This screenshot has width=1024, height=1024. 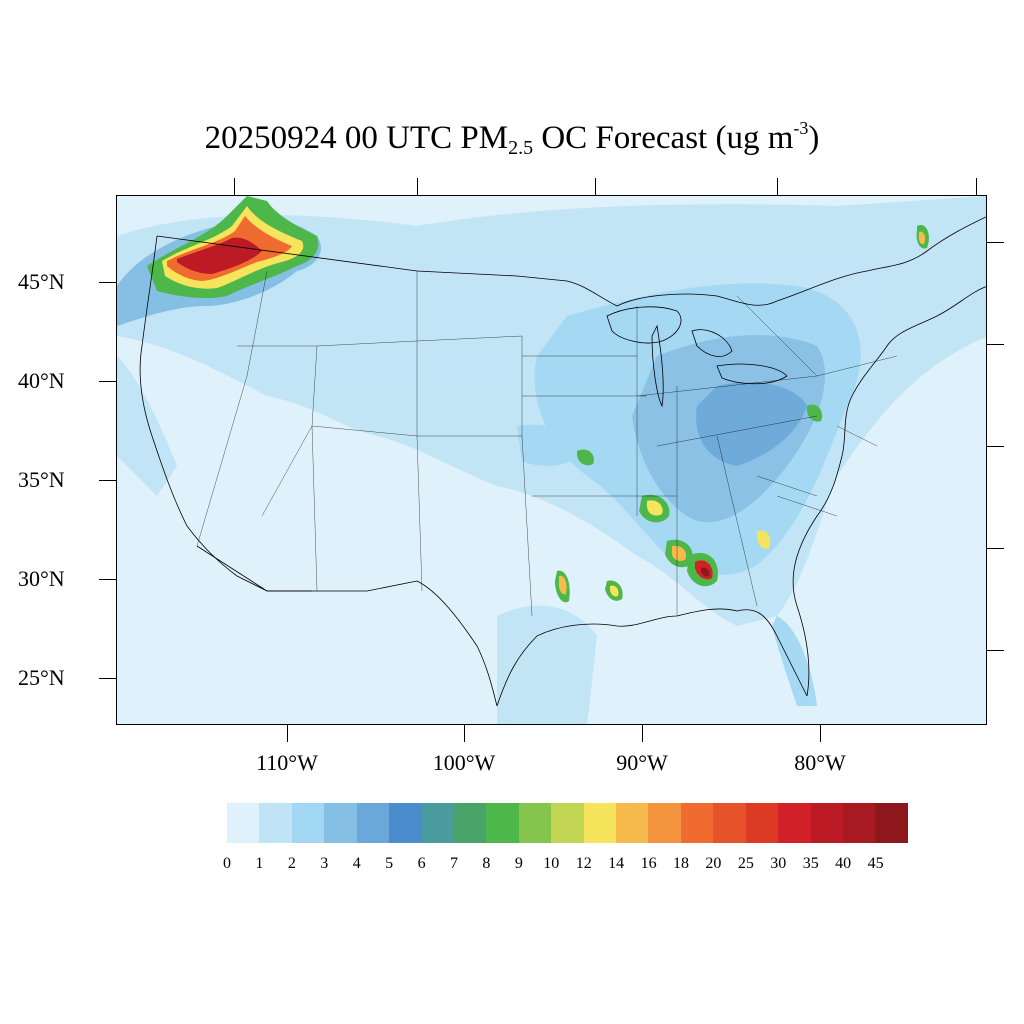 What do you see at coordinates (889, 491) in the screenshot?
I see `east-coastline` at bounding box center [889, 491].